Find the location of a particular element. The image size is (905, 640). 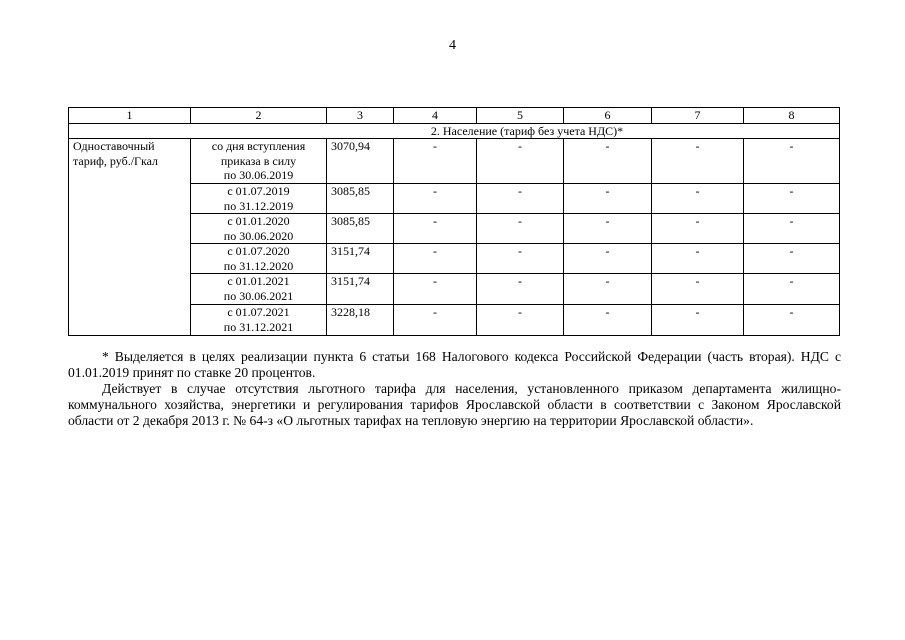

period-line: по 30.06.2020 is located at coordinates (258, 235).